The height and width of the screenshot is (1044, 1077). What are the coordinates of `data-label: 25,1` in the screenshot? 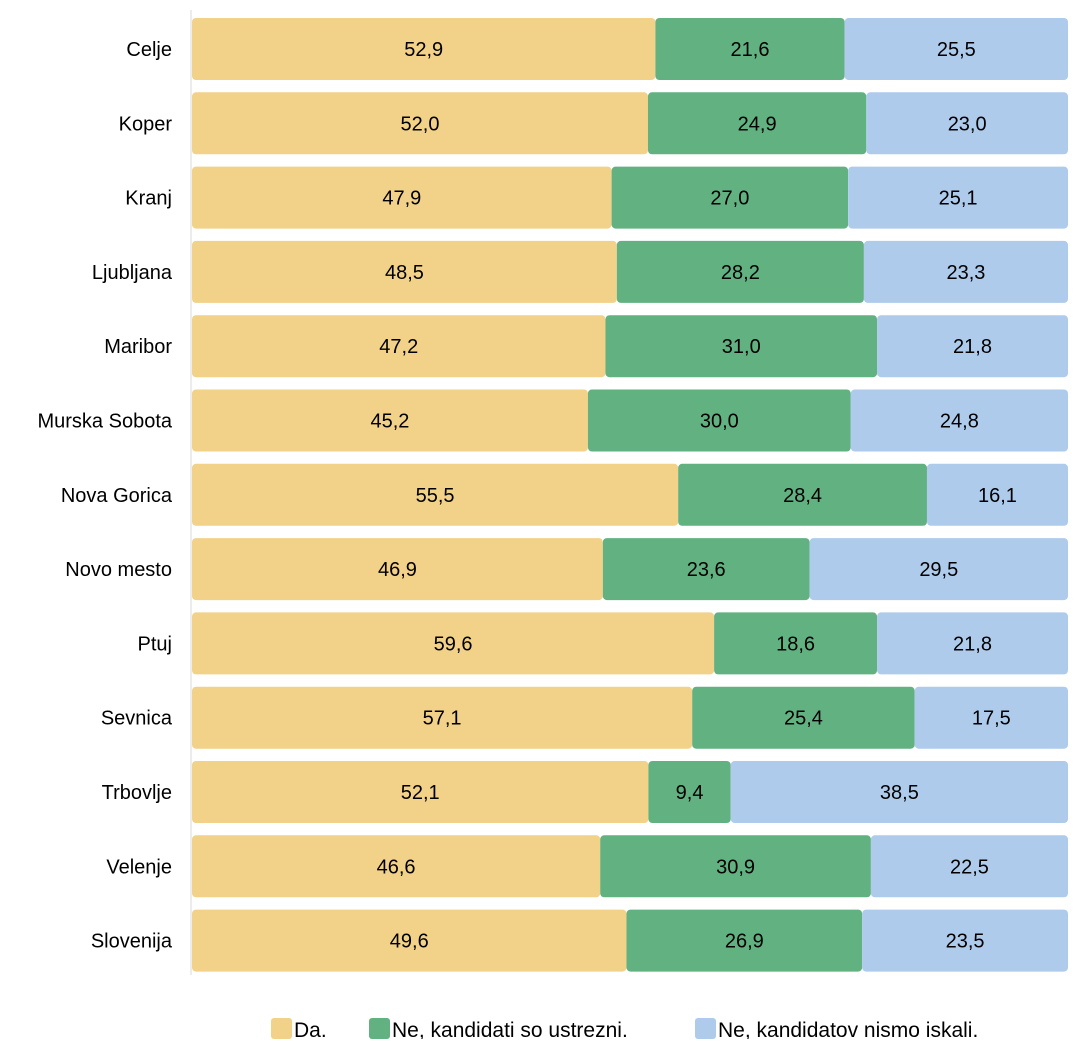 It's located at (958, 199).